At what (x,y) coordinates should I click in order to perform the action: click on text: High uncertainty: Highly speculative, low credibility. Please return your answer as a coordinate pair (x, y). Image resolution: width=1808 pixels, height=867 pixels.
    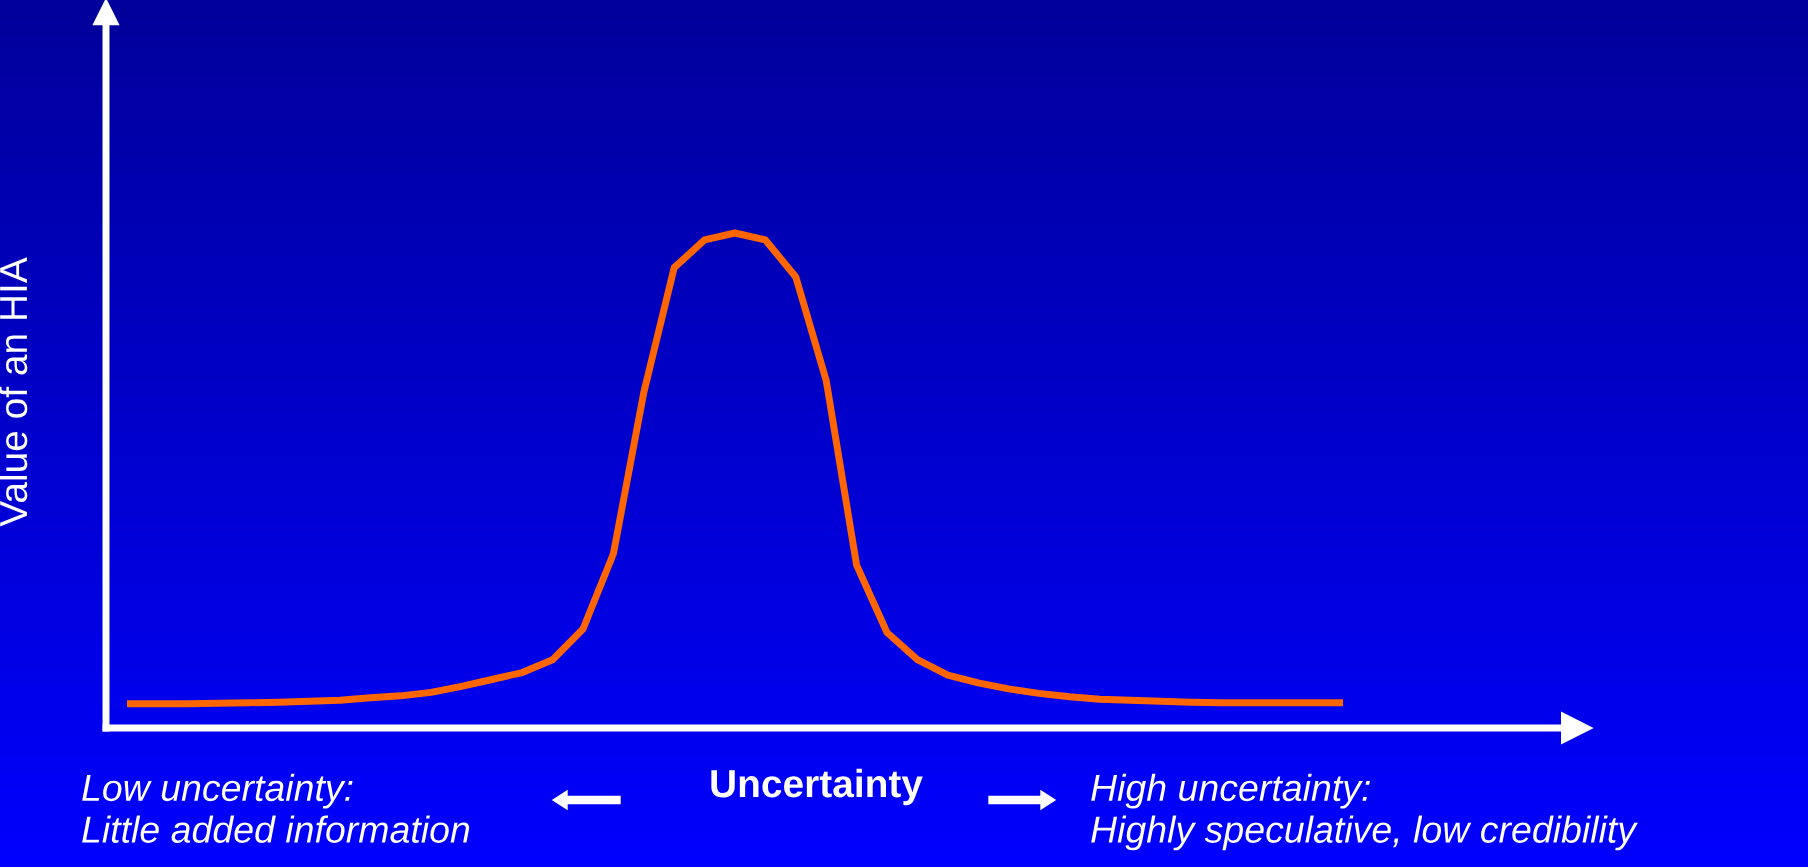
    Looking at the image, I should click on (1364, 812).